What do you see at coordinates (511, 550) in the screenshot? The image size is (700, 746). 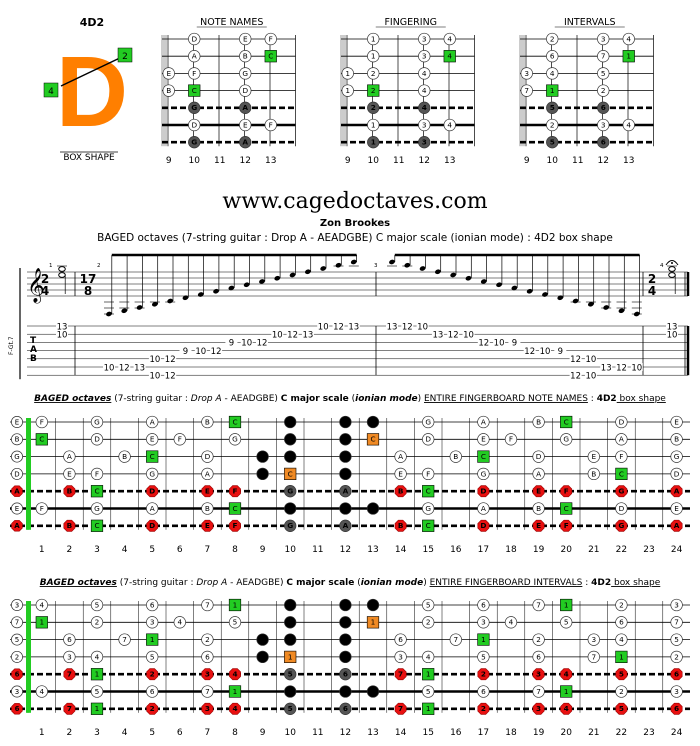 I see `fret-number: 18` at bounding box center [511, 550].